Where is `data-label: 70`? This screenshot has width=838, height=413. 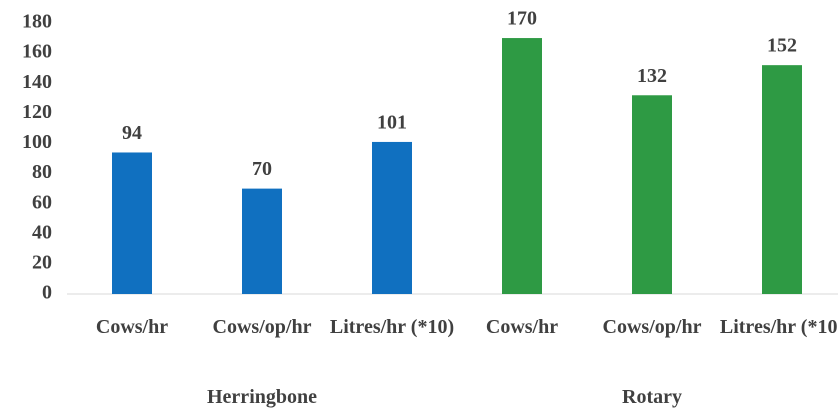 data-label: 70 is located at coordinates (262, 169).